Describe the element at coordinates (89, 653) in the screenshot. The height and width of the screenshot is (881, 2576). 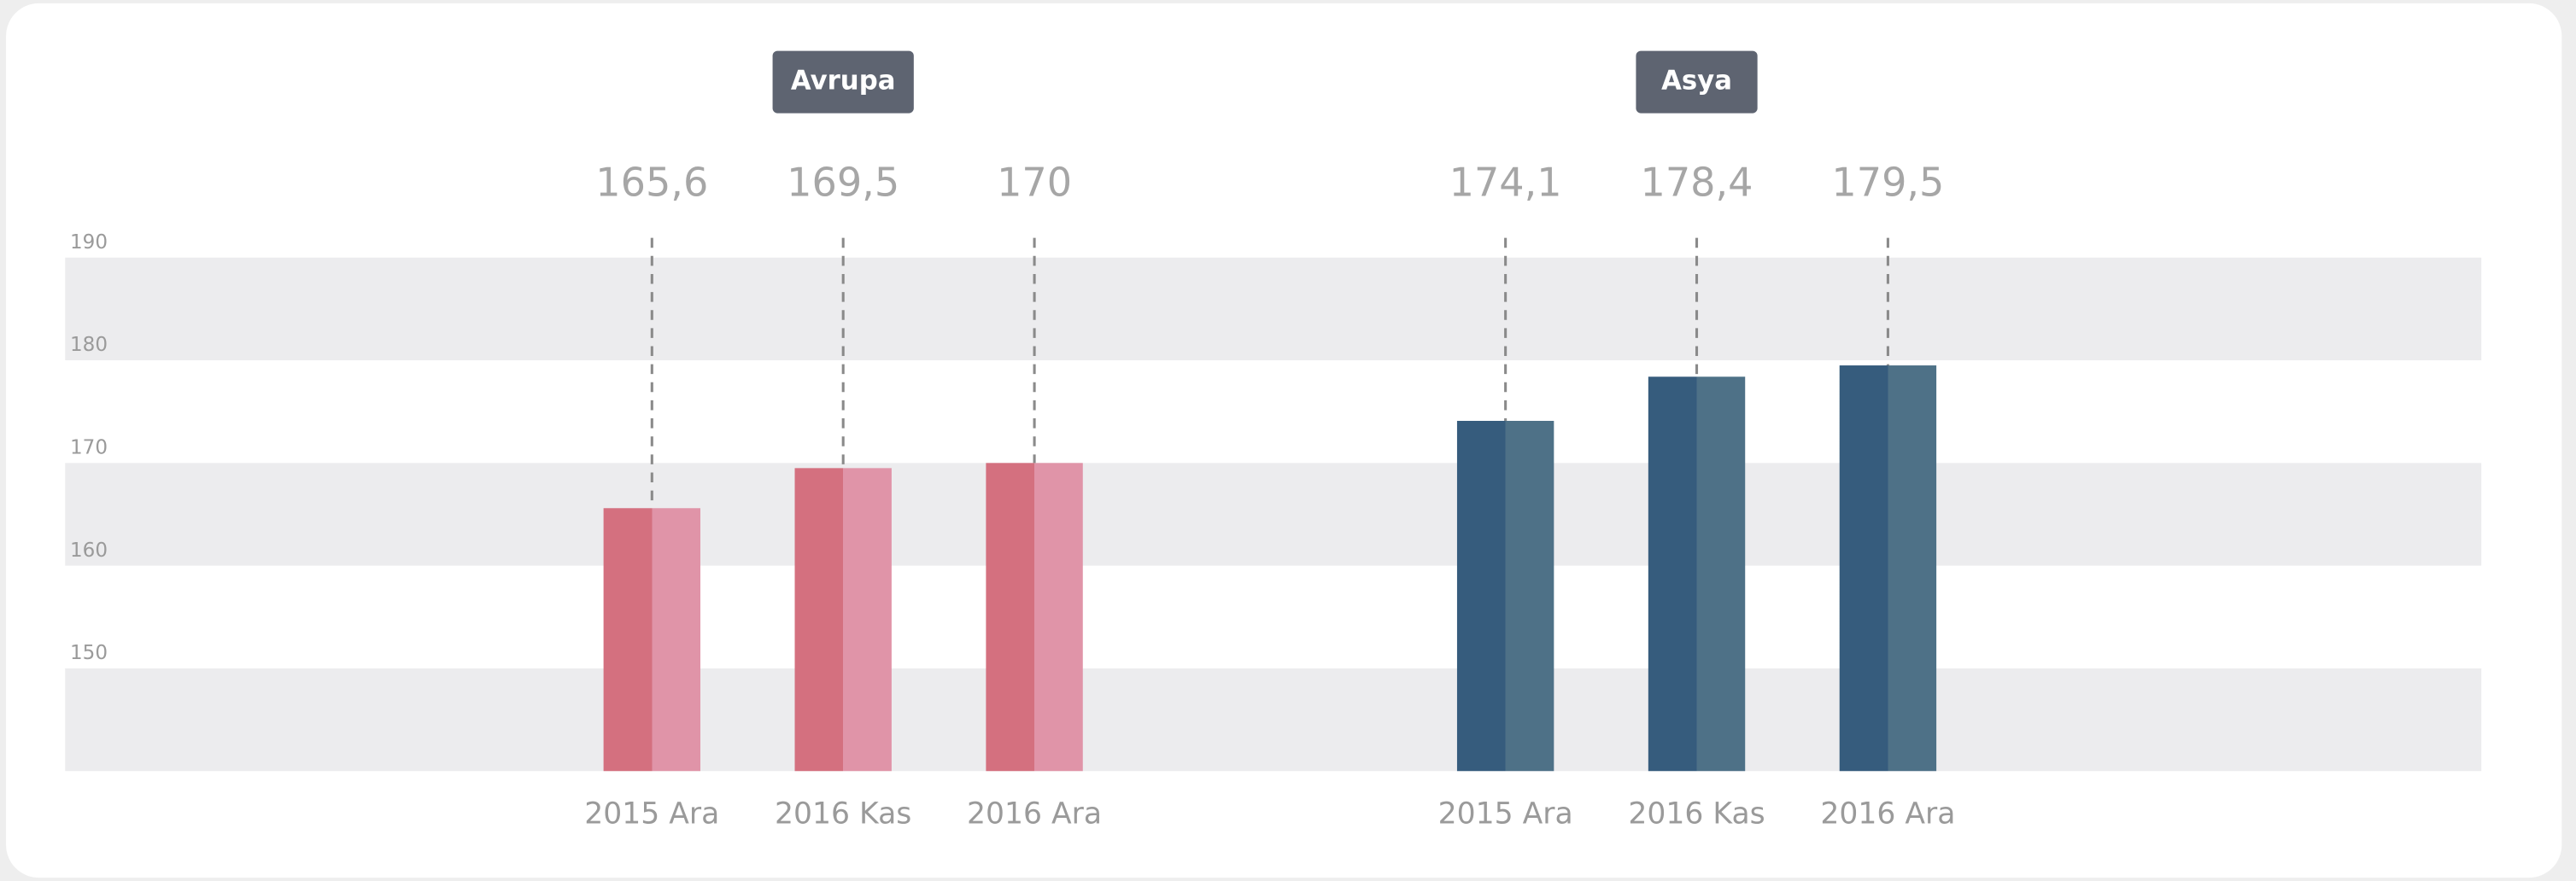
I see `y-tick-label: 150` at that location.